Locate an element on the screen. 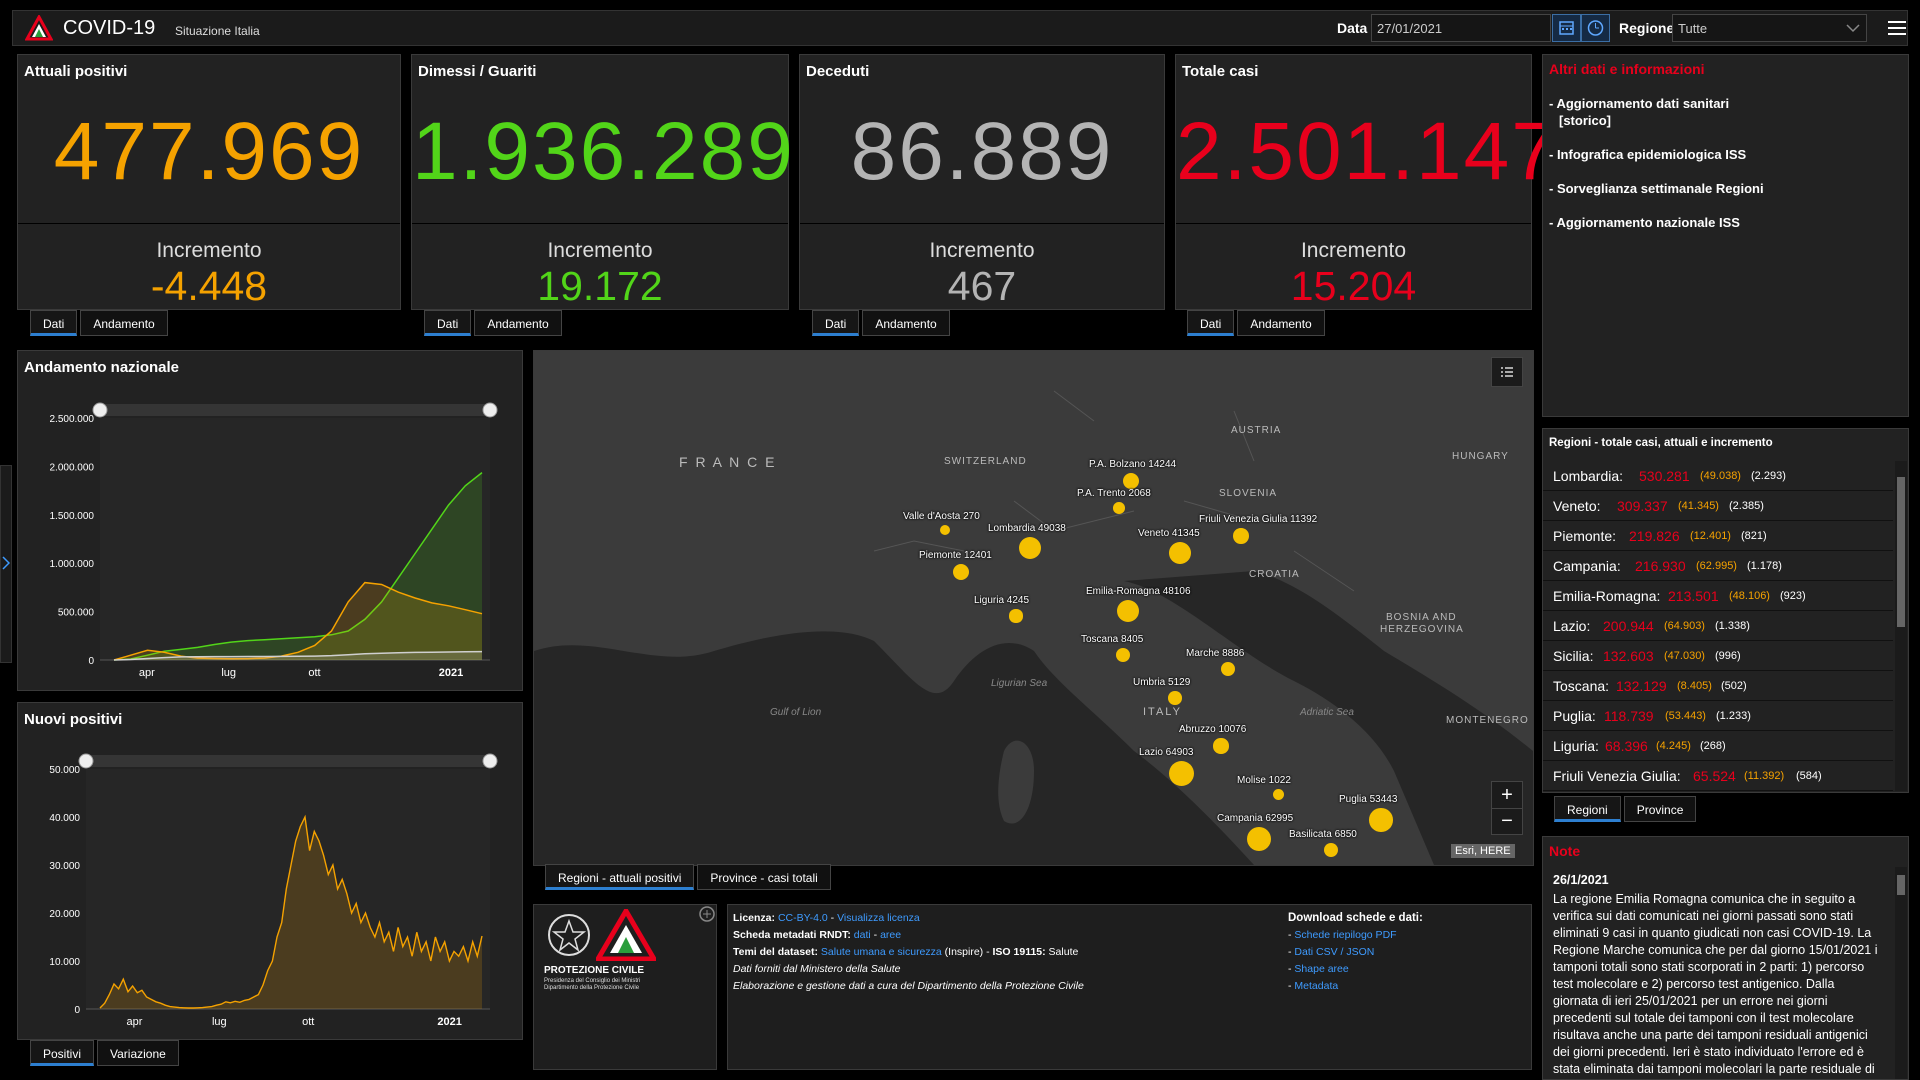 The height and width of the screenshot is (1080, 1920). y-tick-label: 40.000 is located at coordinates (64, 818).